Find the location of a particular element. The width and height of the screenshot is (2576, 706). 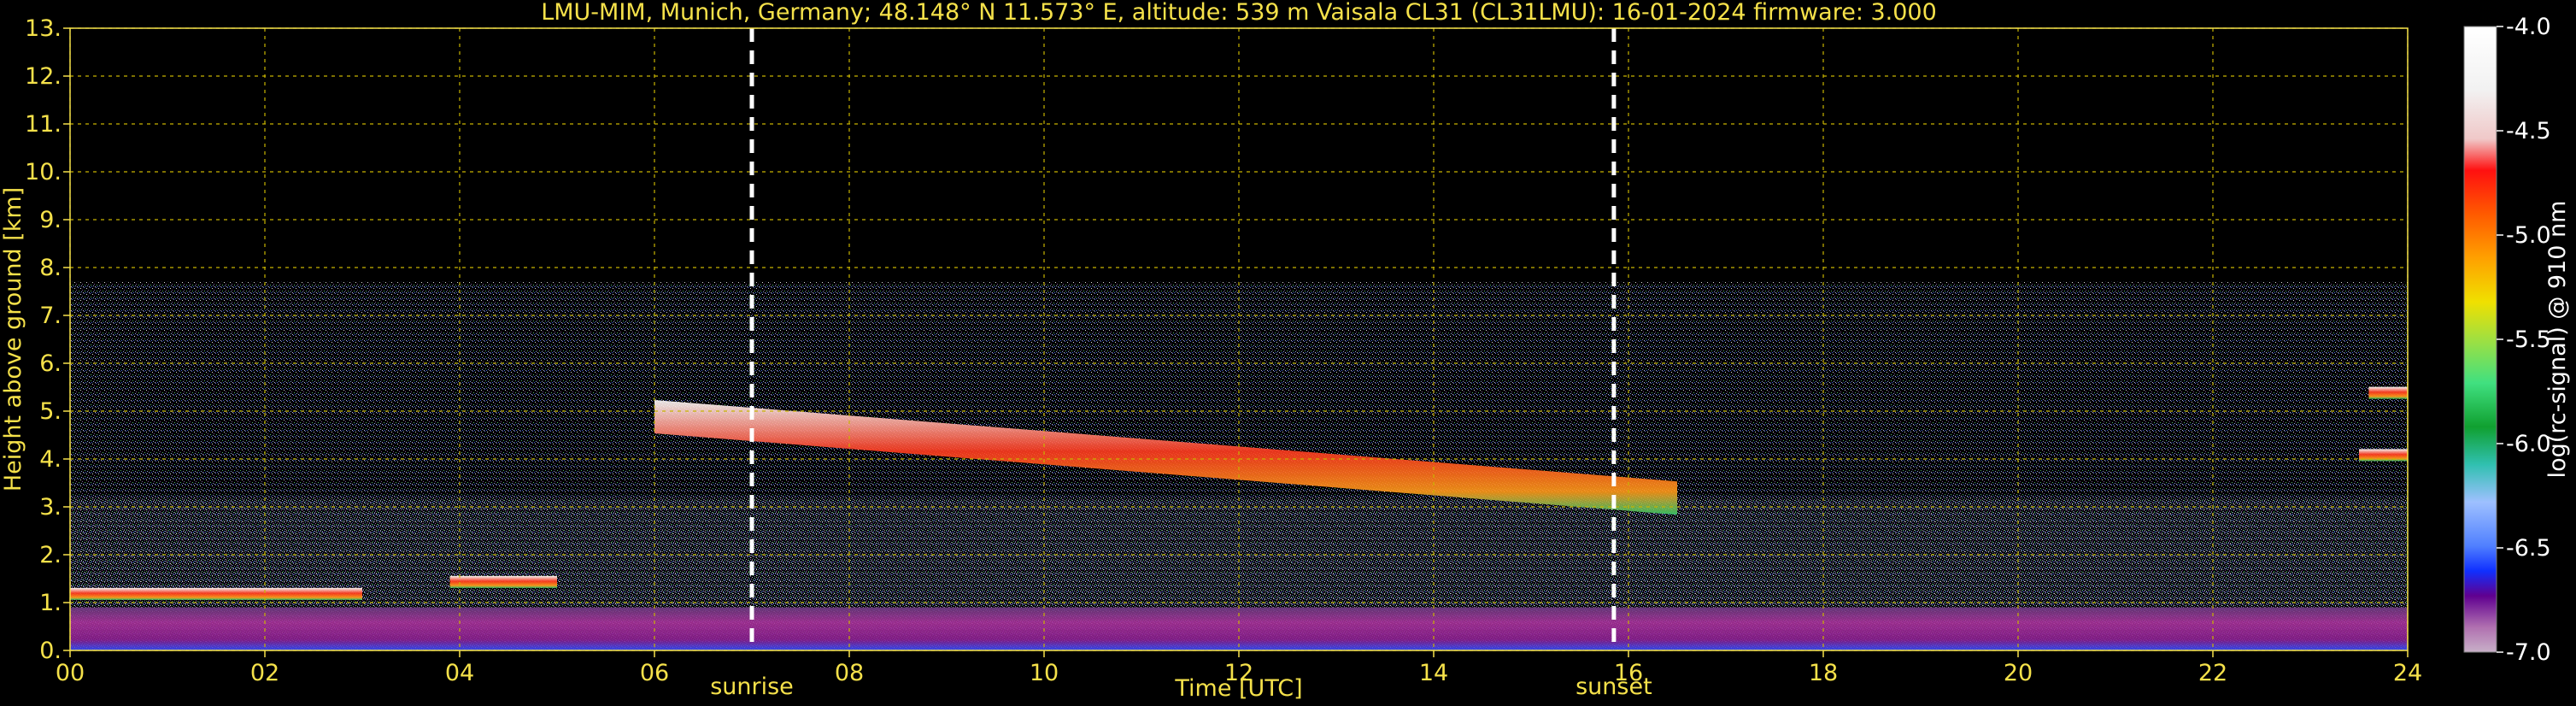

colorbar-tick-label: -6.0 is located at coordinates (2528, 444).